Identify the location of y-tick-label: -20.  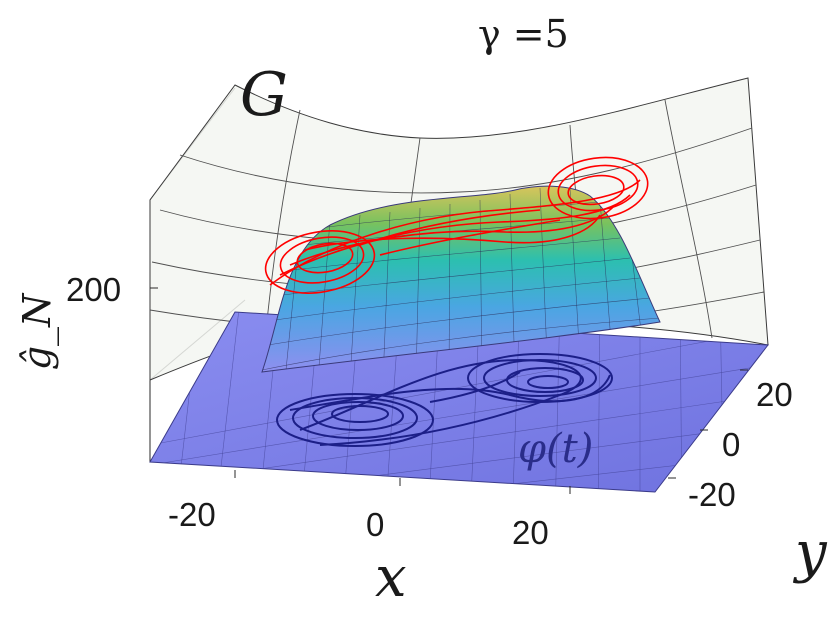
(712, 494).